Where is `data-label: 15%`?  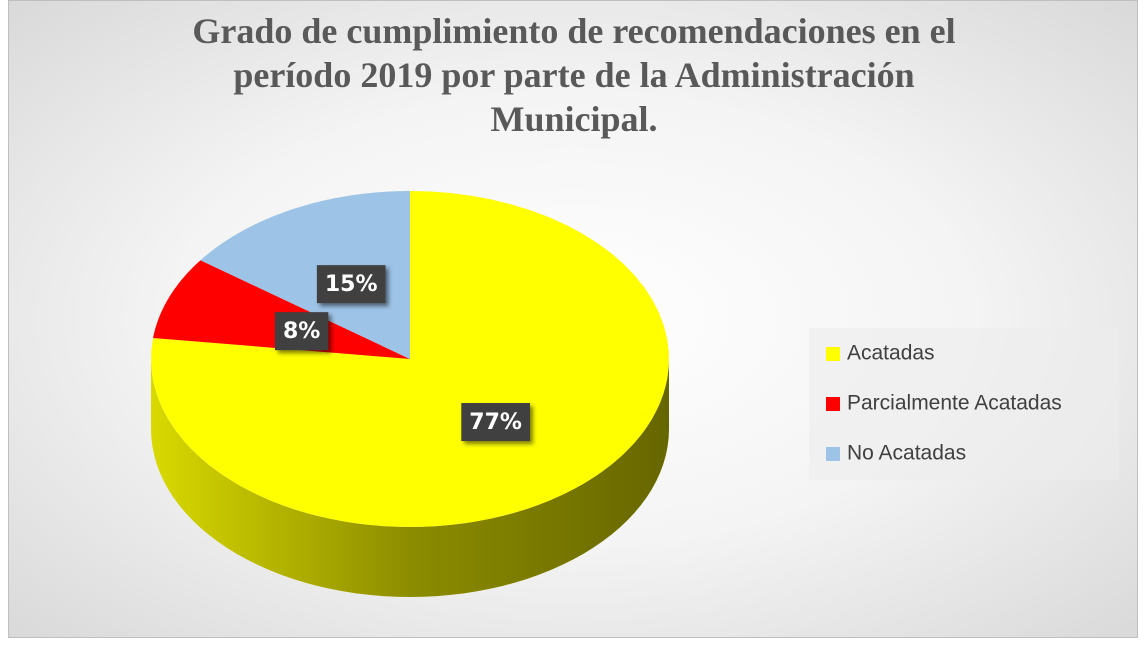 data-label: 15% is located at coordinates (351, 284).